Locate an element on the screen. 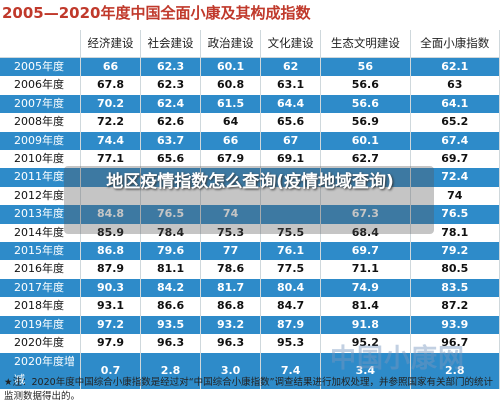  value-cell: 68.4 is located at coordinates (365, 233).